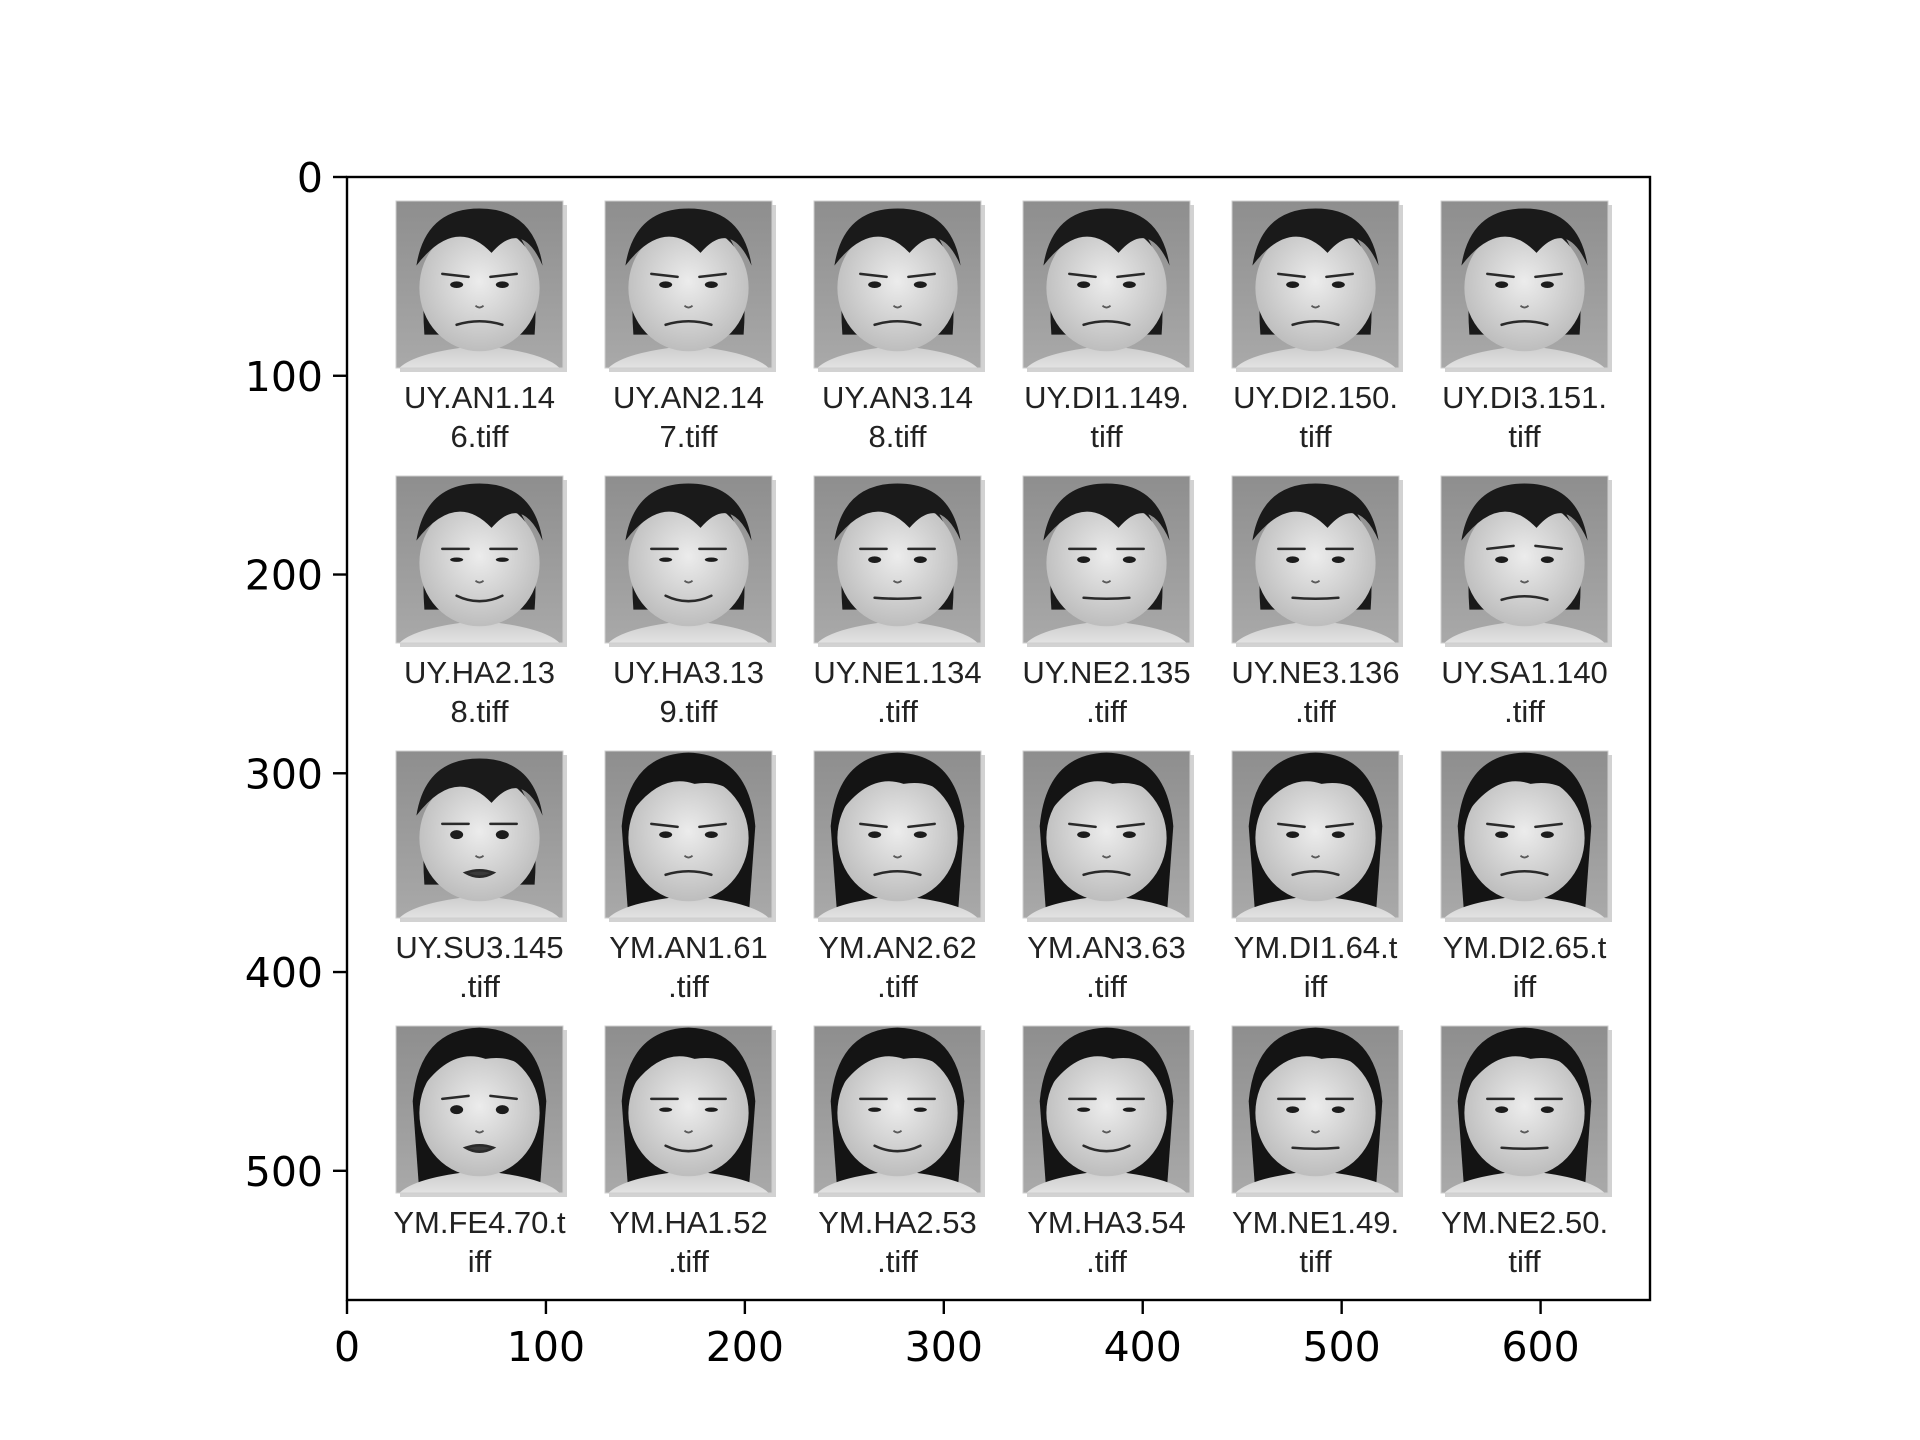  Describe the element at coordinates (1525, 986) in the screenshot. I see `file-caption-line: iff` at that location.